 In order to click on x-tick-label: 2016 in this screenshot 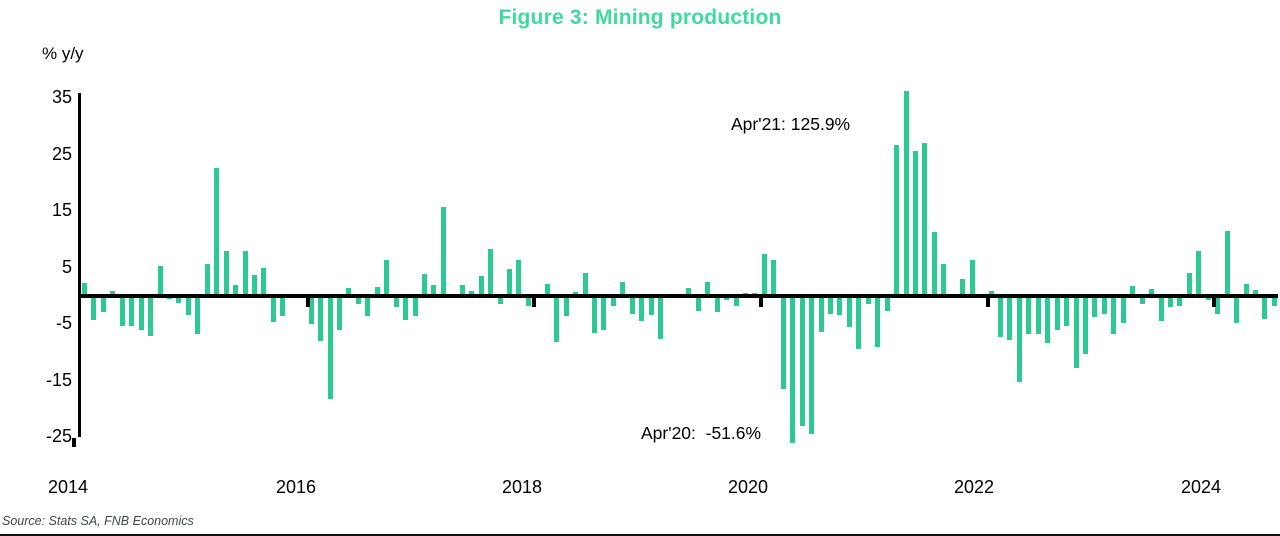, I will do `click(296, 487)`.